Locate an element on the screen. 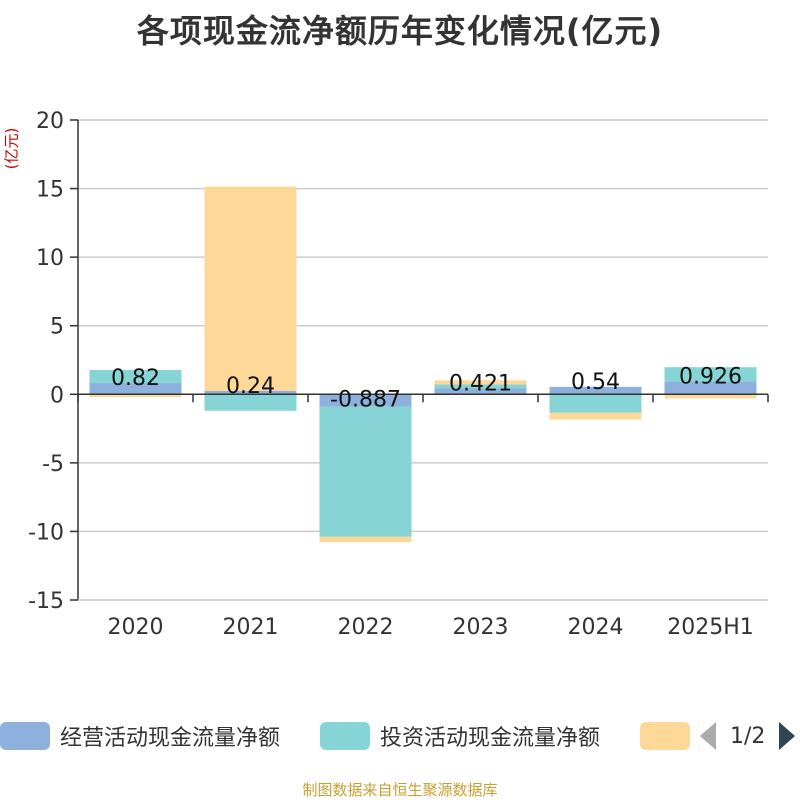  x-tick-label: 2023 is located at coordinates (481, 627).